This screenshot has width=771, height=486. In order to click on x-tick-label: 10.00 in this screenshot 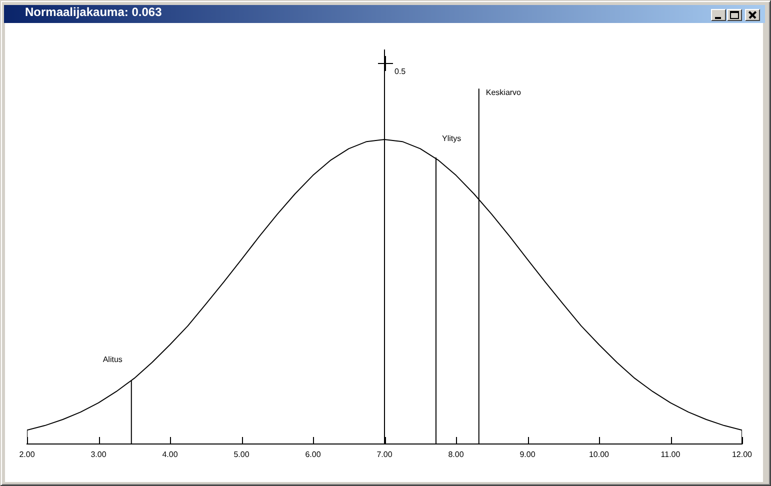, I will do `click(599, 455)`.